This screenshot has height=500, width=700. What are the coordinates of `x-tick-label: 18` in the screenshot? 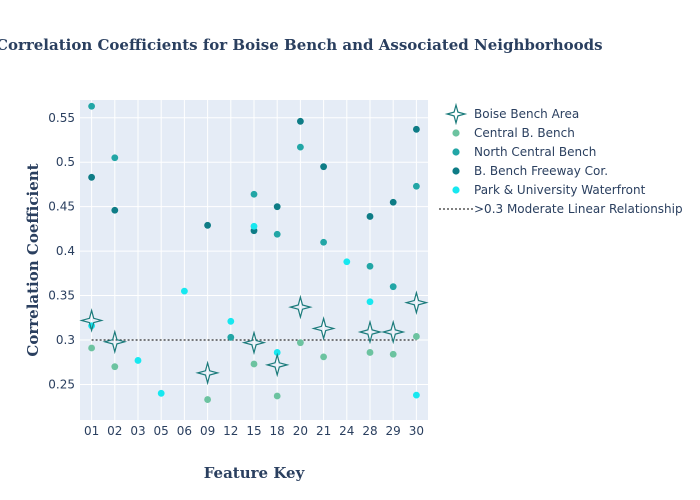 It's located at (277, 431).